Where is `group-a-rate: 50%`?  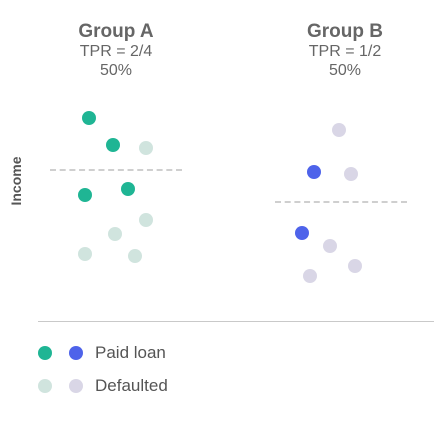 group-a-rate: 50% is located at coordinates (116, 71).